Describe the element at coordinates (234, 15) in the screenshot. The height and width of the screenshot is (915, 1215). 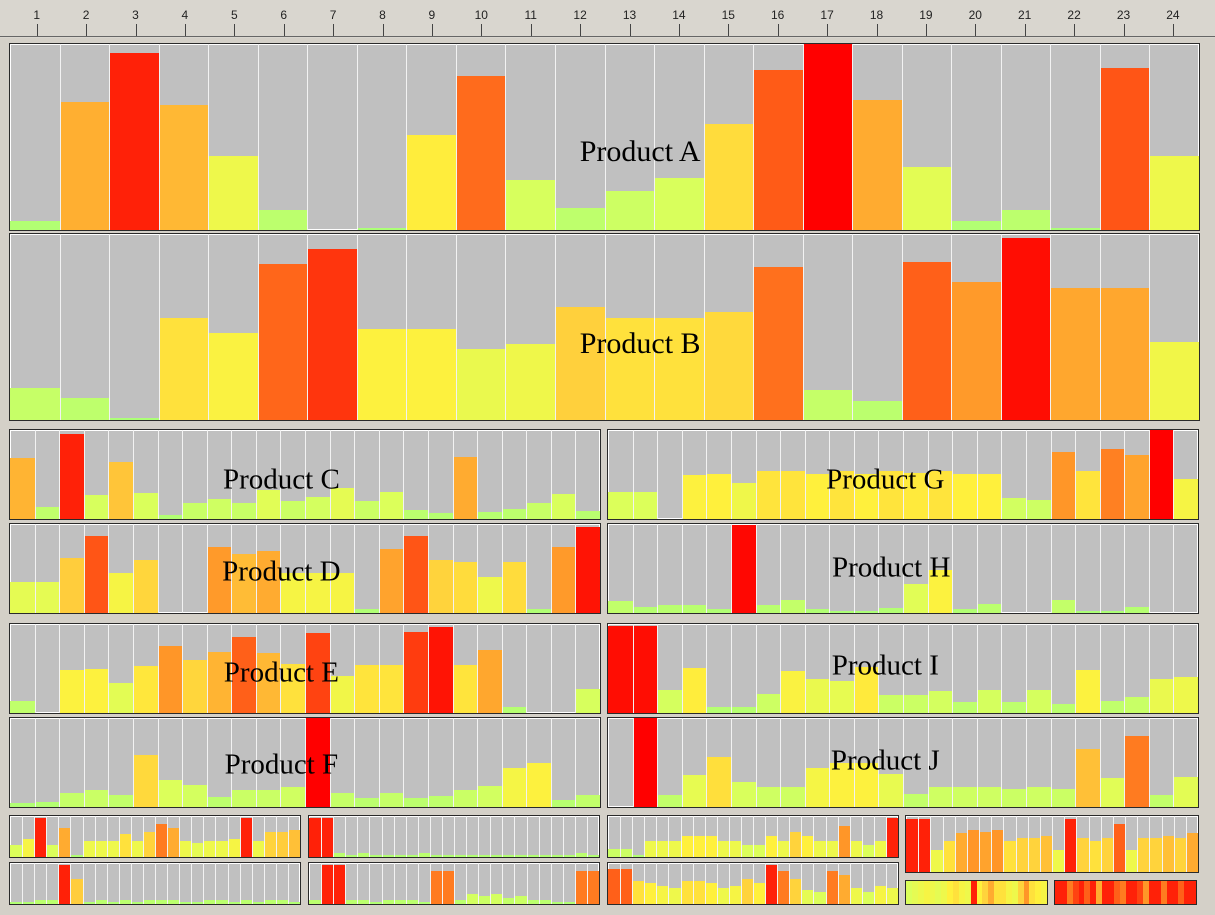
I see `ruler-tick-label: 5` at that location.